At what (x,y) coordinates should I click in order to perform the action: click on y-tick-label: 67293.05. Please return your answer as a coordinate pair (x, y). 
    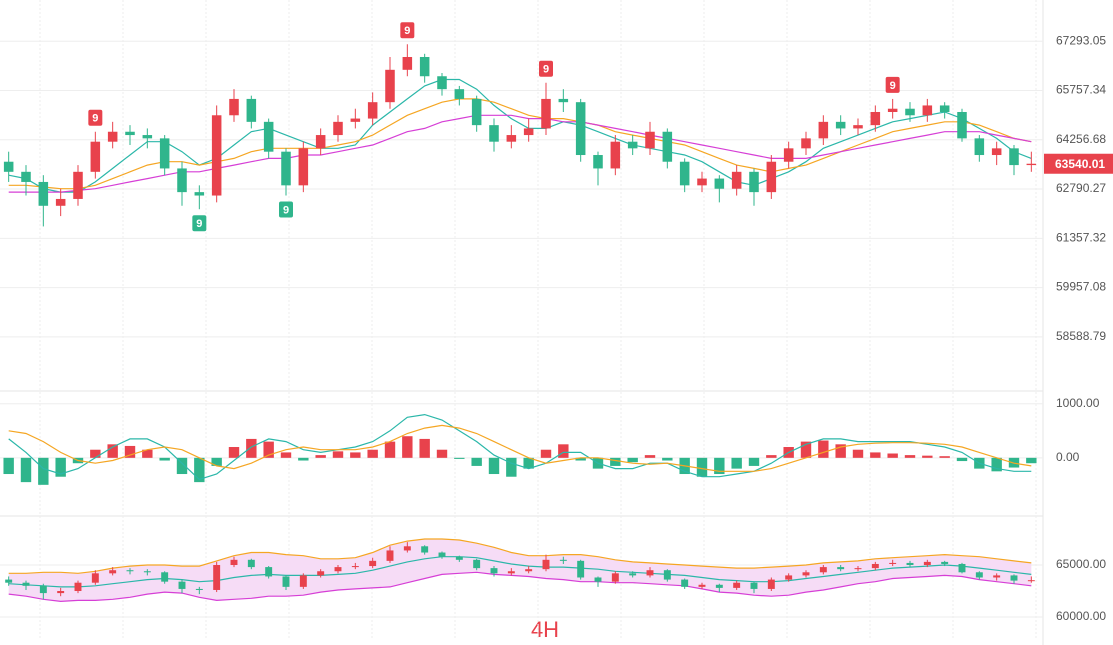
    Looking at the image, I should click on (1081, 40).